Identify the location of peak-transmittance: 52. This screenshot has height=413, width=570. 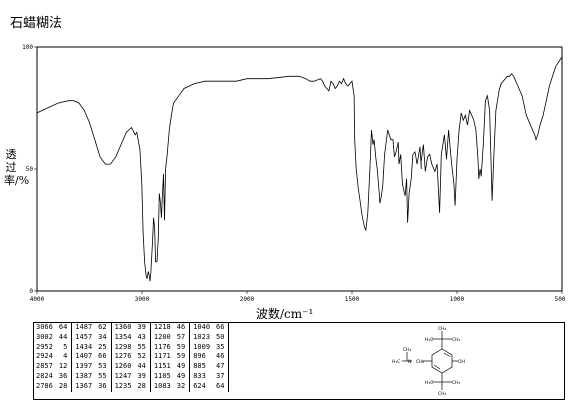
(142, 357).